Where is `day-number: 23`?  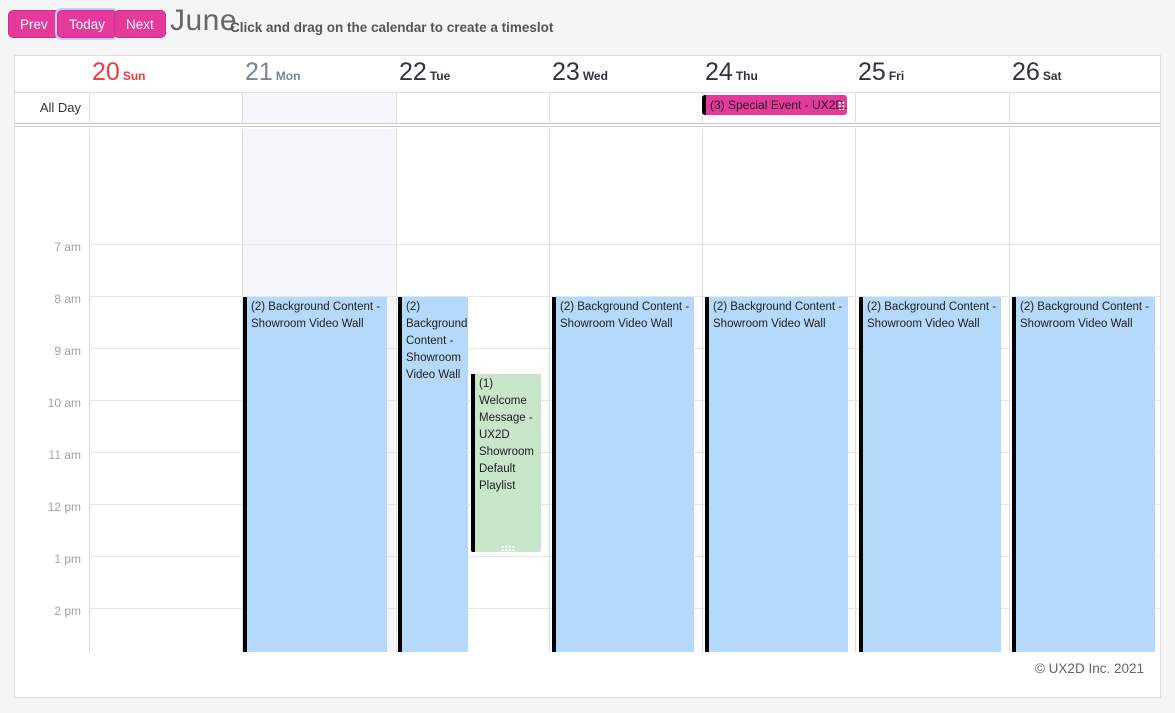 day-number: 23 is located at coordinates (566, 72).